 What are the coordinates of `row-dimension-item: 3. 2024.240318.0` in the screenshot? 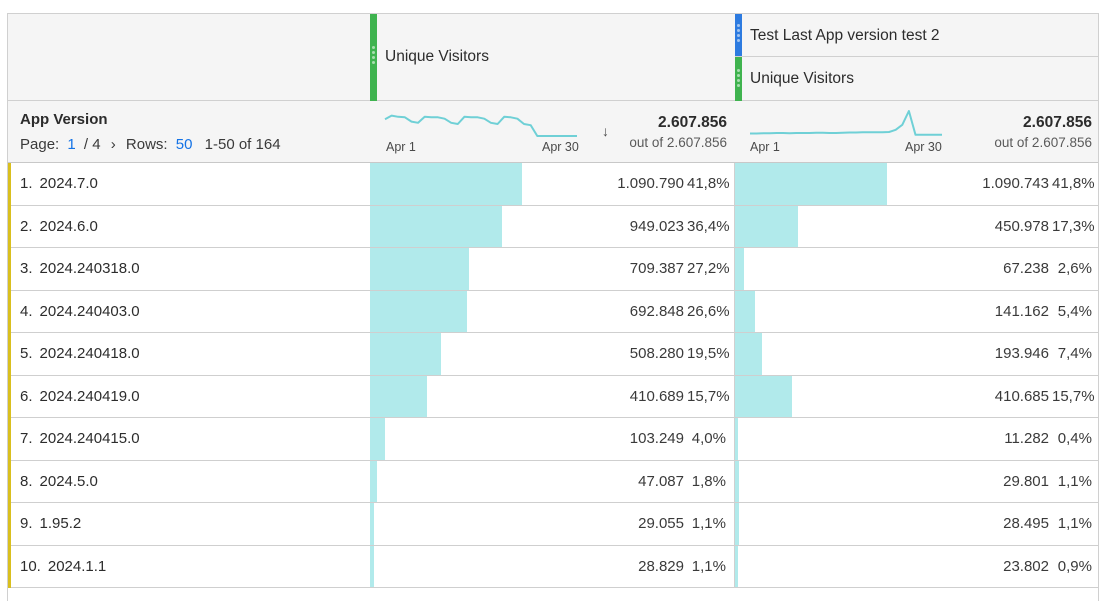 It's located at (80, 268).